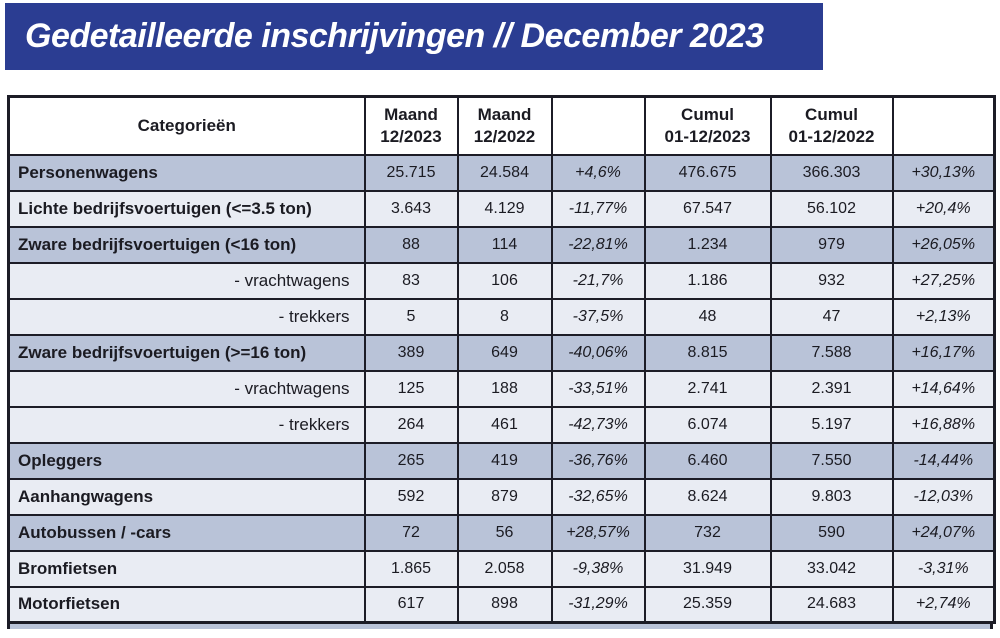  I want to click on header-label: 12/2022, so click(504, 136).